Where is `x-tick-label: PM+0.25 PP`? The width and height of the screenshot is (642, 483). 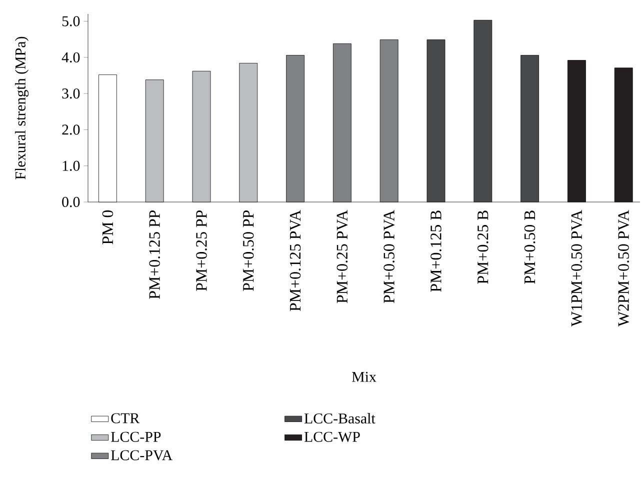
x-tick-label: PM+0.25 PP is located at coordinates (201, 250).